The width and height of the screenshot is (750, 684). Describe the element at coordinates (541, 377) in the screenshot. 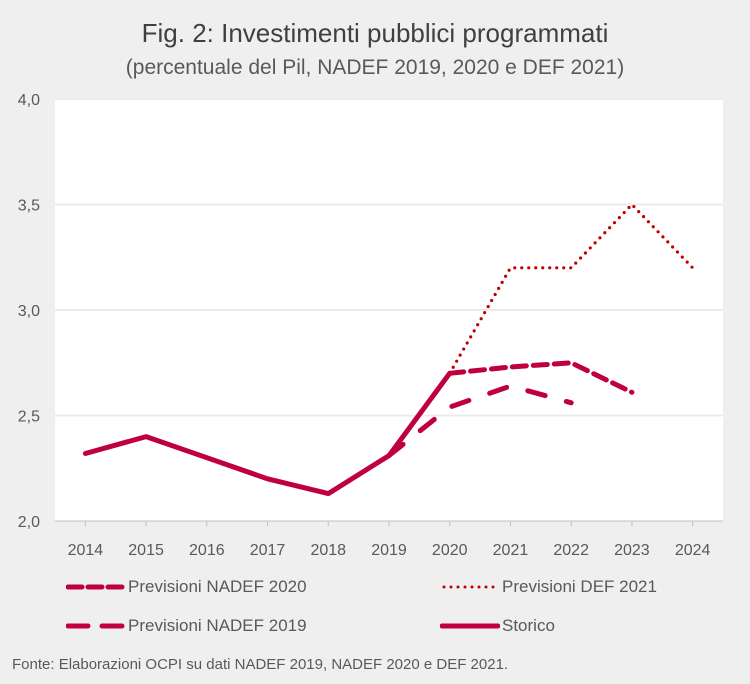

I see `series-line-previsioni-nadef-2020` at that location.